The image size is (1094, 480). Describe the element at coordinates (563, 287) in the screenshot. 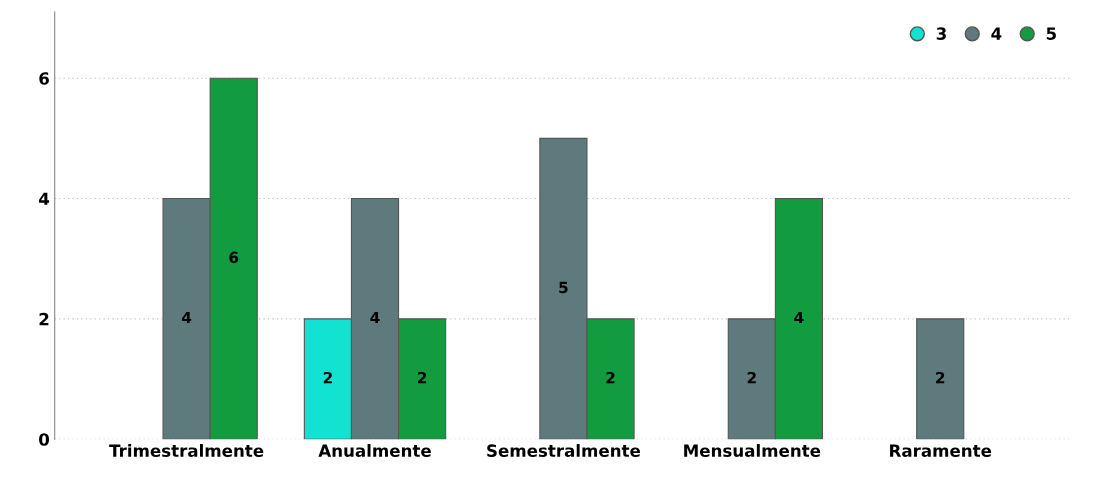

I see `data-label: 5` at that location.